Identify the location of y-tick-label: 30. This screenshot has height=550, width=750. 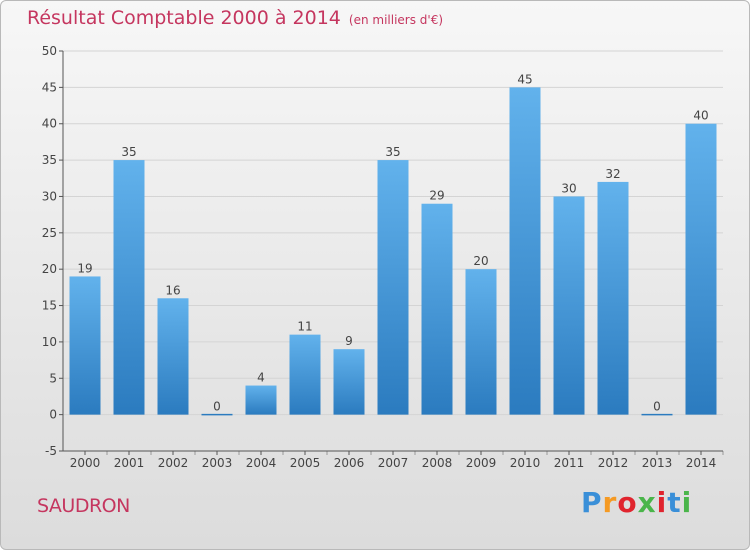
(49, 196).